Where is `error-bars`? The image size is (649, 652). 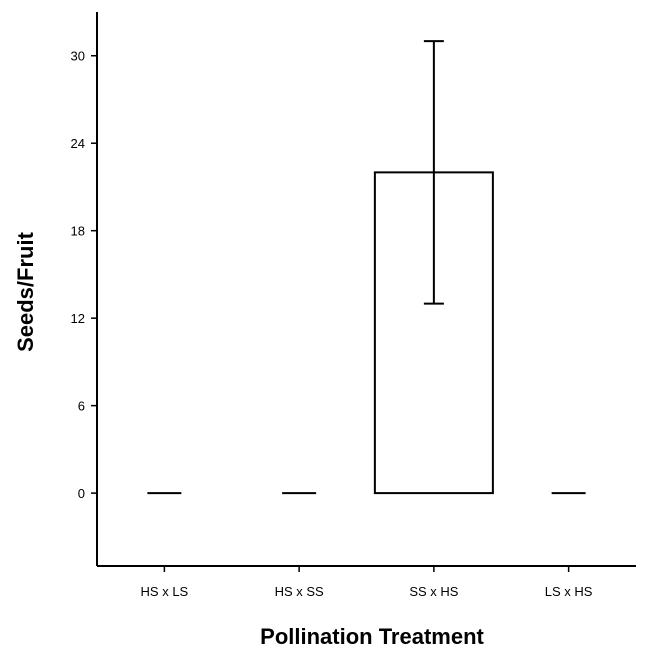
error-bars is located at coordinates (433, 172).